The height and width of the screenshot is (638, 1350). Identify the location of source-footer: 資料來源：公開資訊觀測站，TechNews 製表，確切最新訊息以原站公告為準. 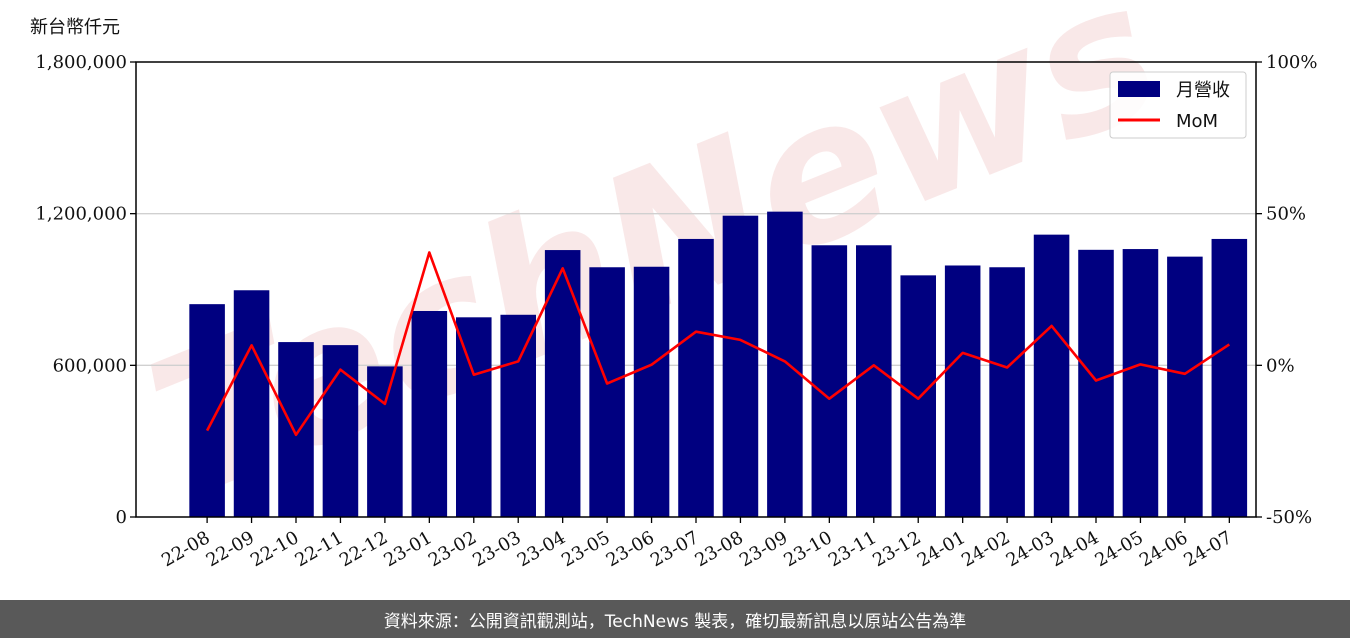
(675, 619).